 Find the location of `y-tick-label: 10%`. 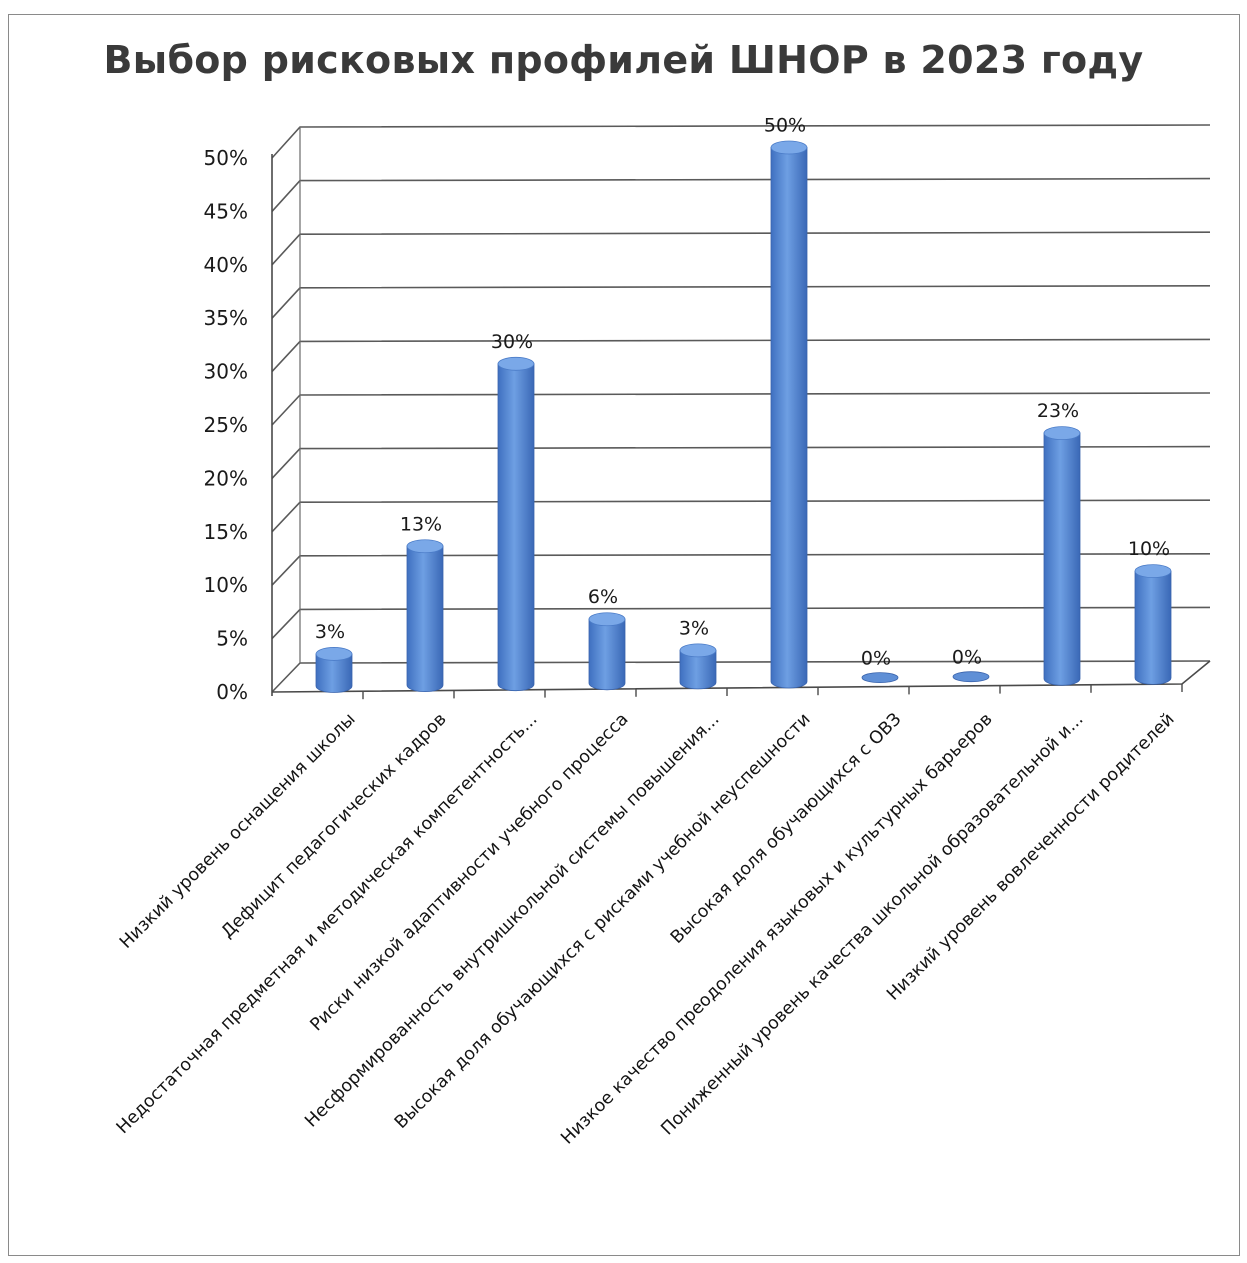

y-tick-label: 10% is located at coordinates (226, 585).